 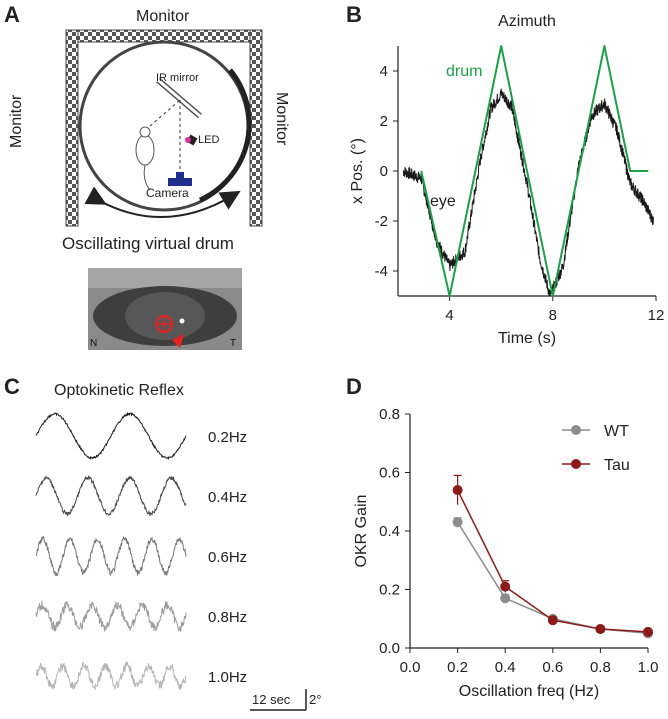 I want to click on azimuth-y-tick-label: -4, so click(x=381, y=271).